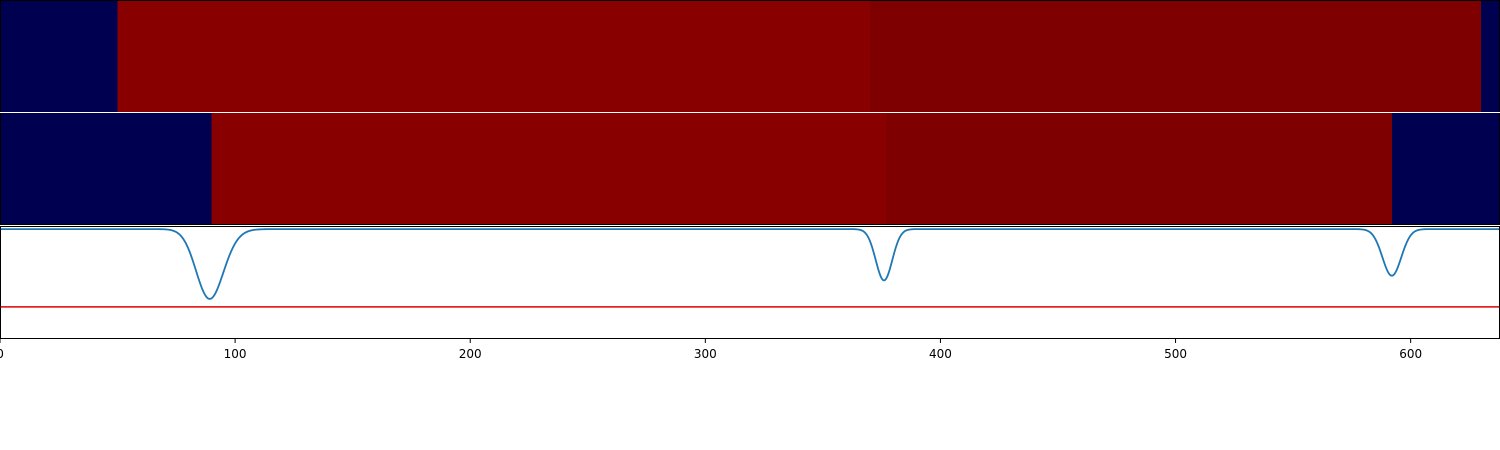 The image size is (1500, 450). What do you see at coordinates (1175, 354) in the screenshot?
I see `x-tick-label-500: 500` at bounding box center [1175, 354].